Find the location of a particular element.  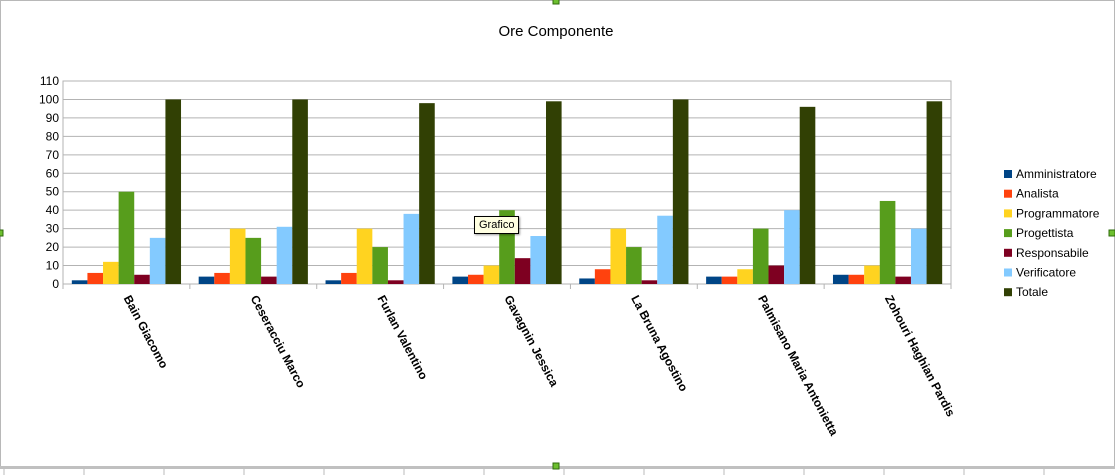

legend-label: Verificatore is located at coordinates (1046, 273).